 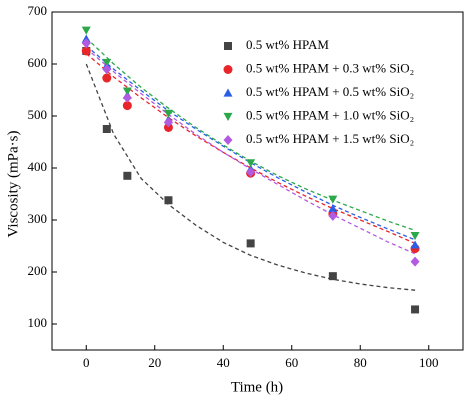 I want to click on x-tick-label: 80, so click(x=360, y=362).